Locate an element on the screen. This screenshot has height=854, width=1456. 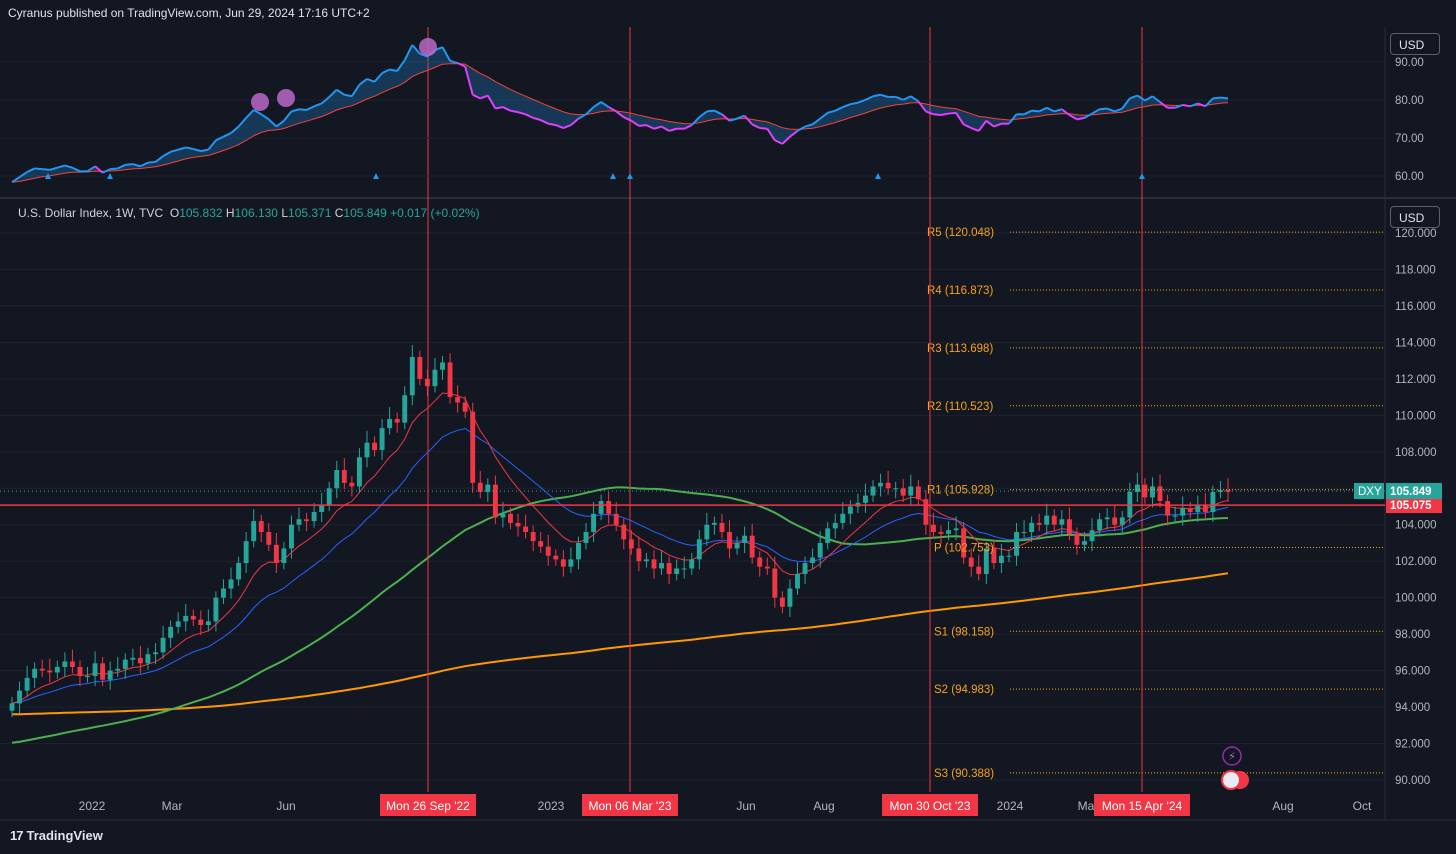
pivot-label: P (102.753) is located at coordinates (964, 548).